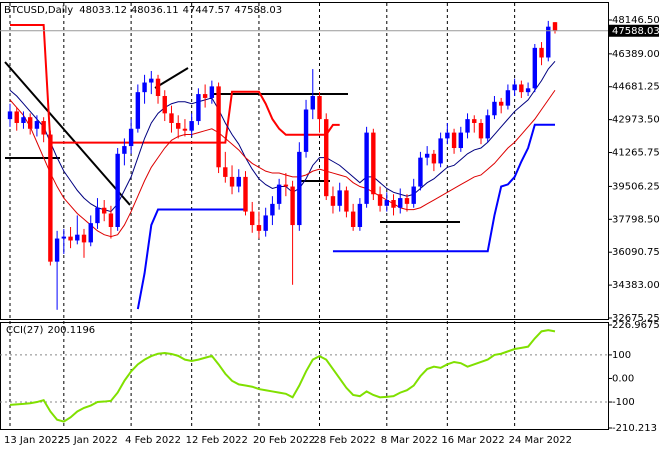 The width and height of the screenshot is (660, 450). What do you see at coordinates (409, 440) in the screenshot?
I see `x-tick-label: 8 Mar 2022` at bounding box center [409, 440].